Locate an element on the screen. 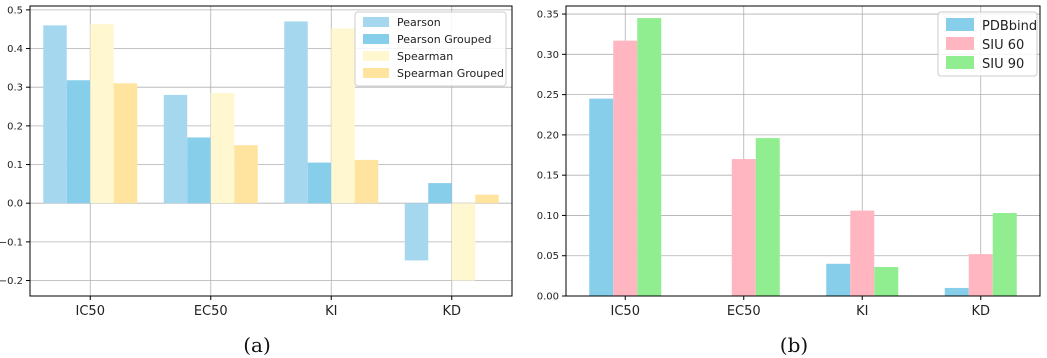 The image size is (1047, 358). legend-box is located at coordinates (430, 49).